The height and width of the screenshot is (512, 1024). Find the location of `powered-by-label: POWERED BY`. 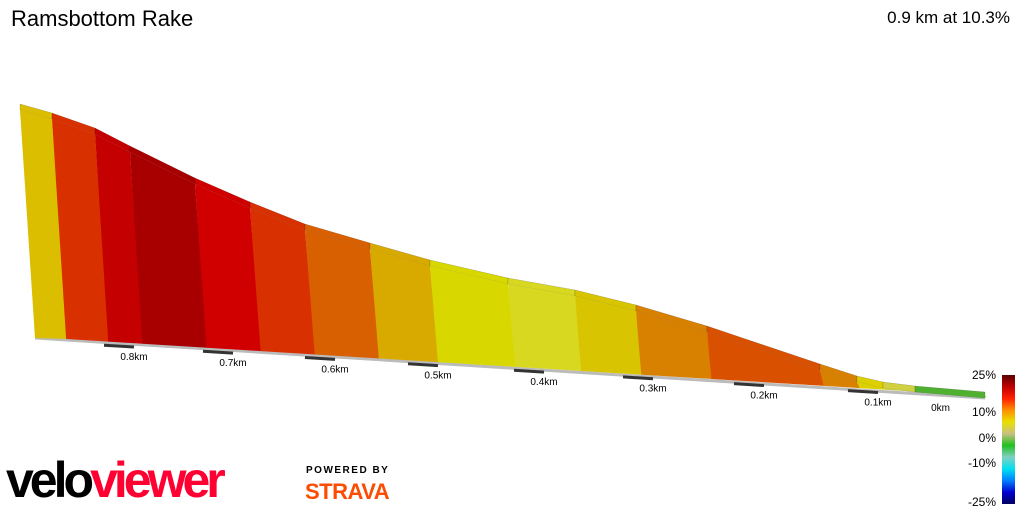

powered-by-label: POWERED BY is located at coordinates (348, 470).